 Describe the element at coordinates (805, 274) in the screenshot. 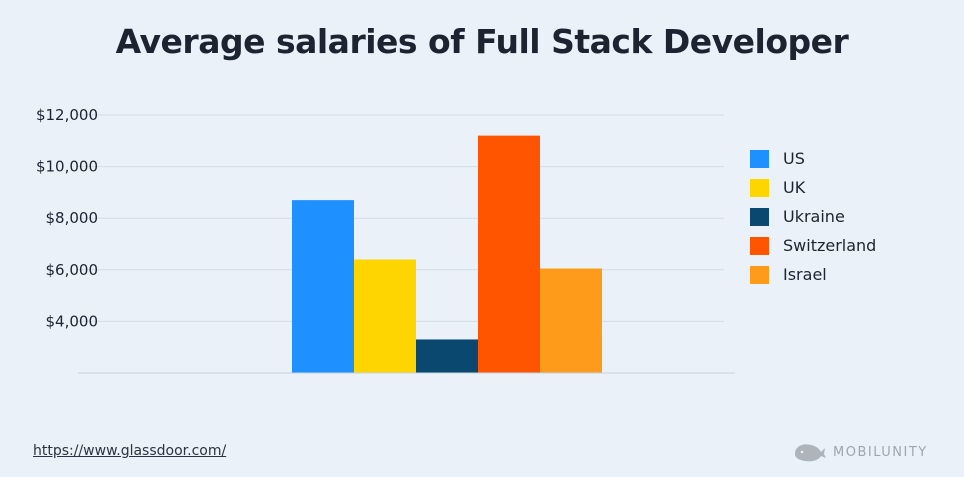

I see `legend-label: Israel` at that location.